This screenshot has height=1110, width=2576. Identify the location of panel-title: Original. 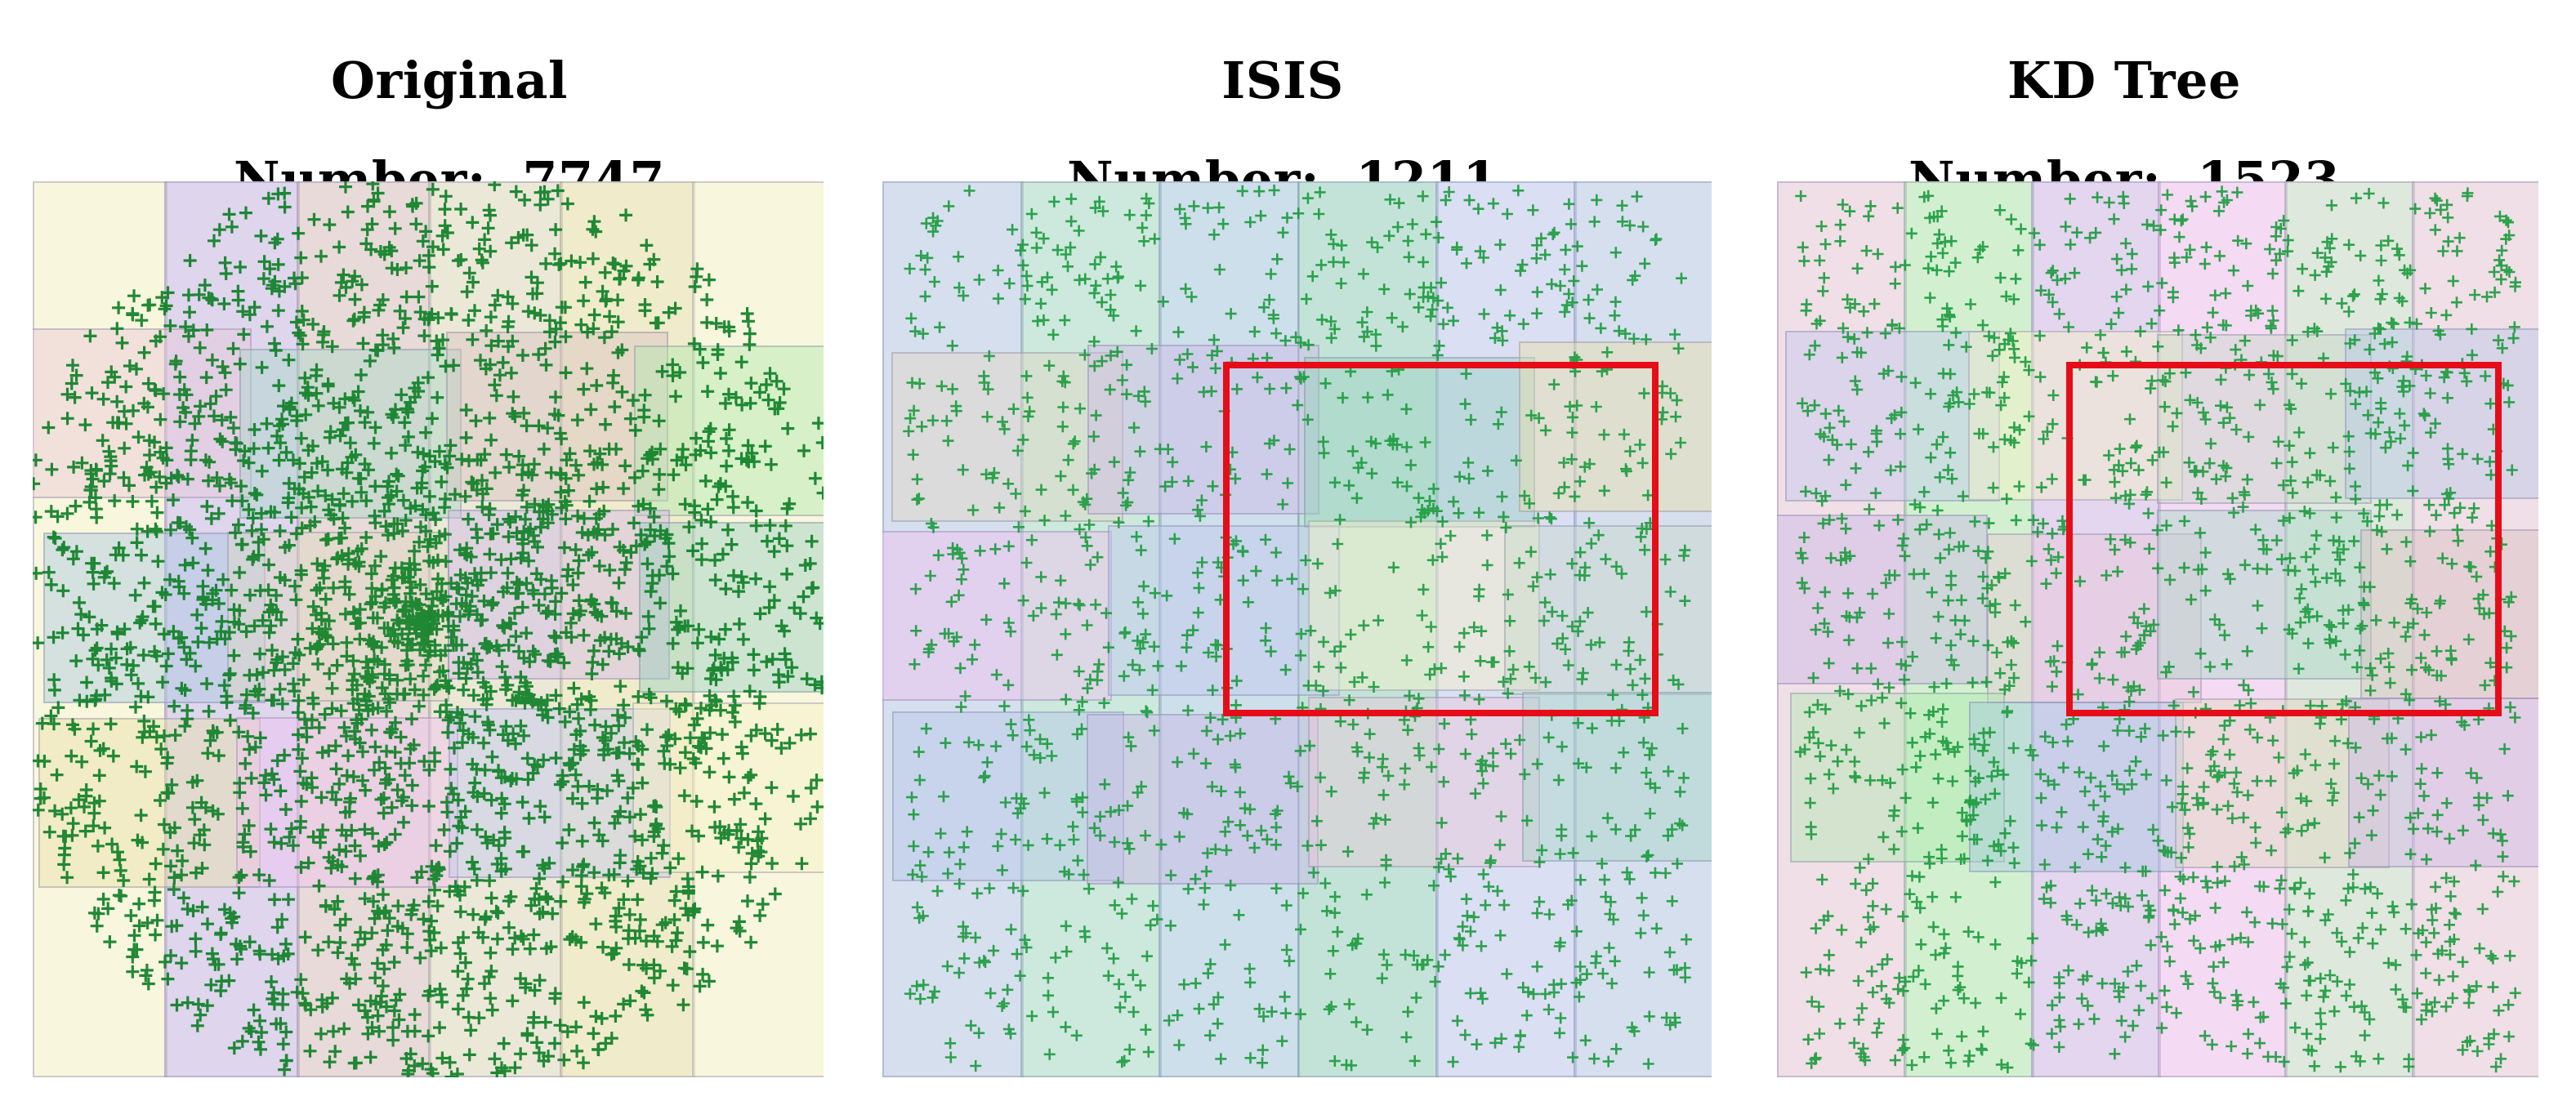
(450, 80).